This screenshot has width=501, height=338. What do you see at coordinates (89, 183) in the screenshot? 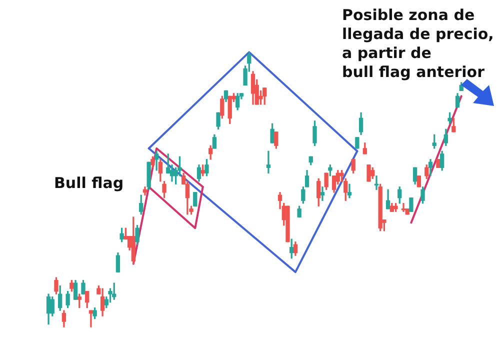
I see `annotation: Bull flag` at bounding box center [89, 183].